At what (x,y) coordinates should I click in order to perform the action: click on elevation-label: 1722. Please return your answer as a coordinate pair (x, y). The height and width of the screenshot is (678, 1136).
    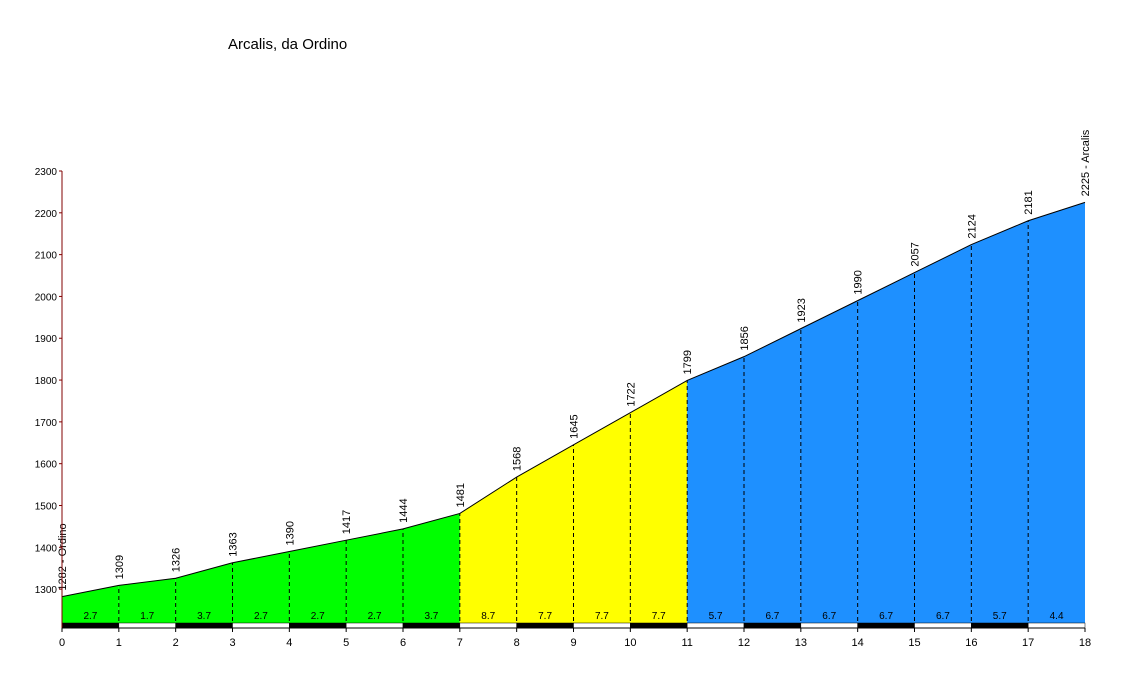
    Looking at the image, I should click on (631, 394).